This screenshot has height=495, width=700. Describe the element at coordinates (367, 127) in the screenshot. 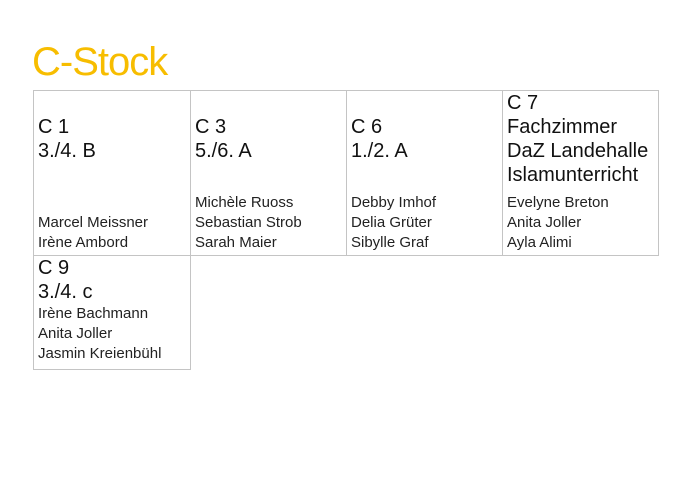

I see `room-number: C 6` at that location.